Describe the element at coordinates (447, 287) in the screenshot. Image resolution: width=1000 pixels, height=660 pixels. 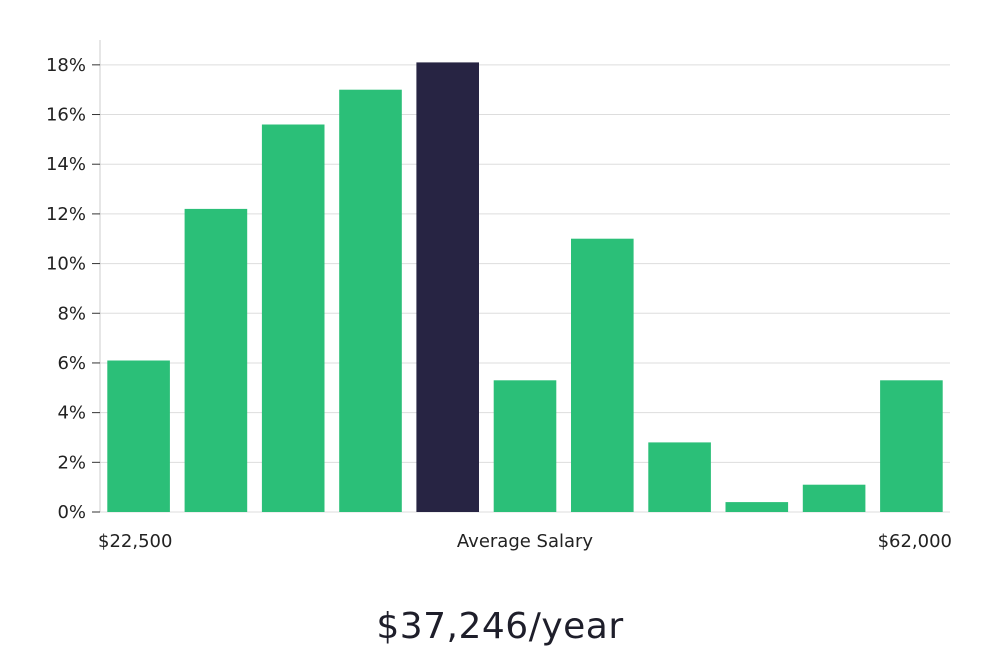
I see `bar-highlighted` at that location.